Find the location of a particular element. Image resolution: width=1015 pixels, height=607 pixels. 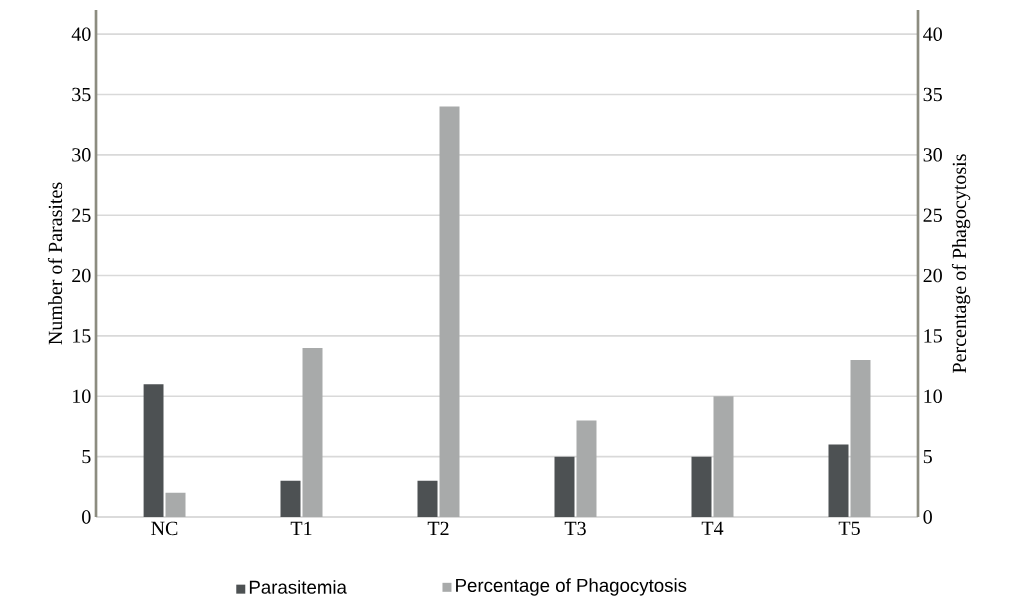

y-tick-label: 25 is located at coordinates (81, 215).